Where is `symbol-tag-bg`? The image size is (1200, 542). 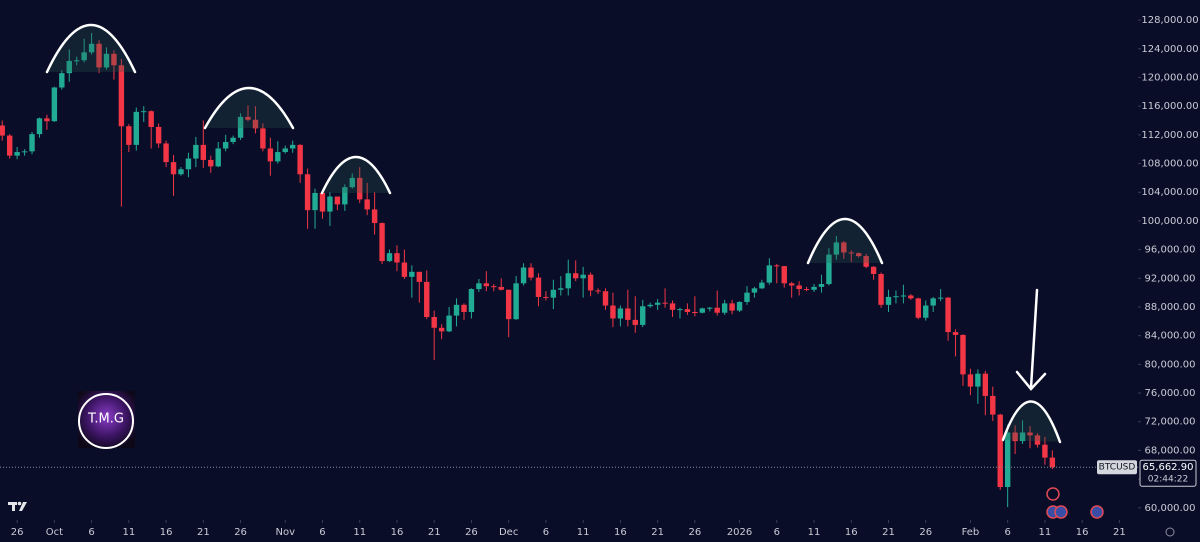 symbol-tag-bg is located at coordinates (1117, 467).